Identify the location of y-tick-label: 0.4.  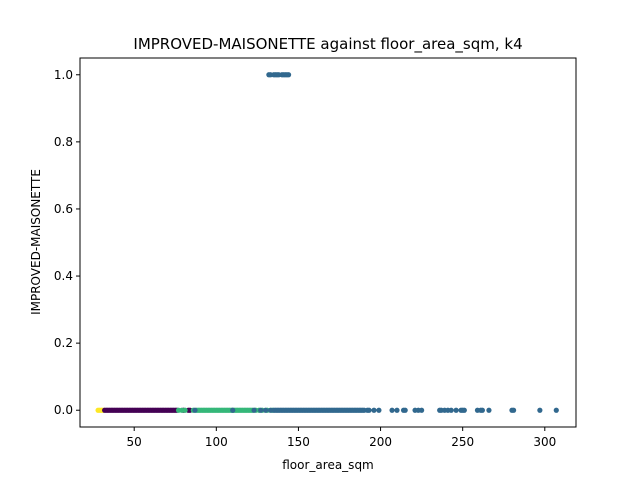
(63, 276).